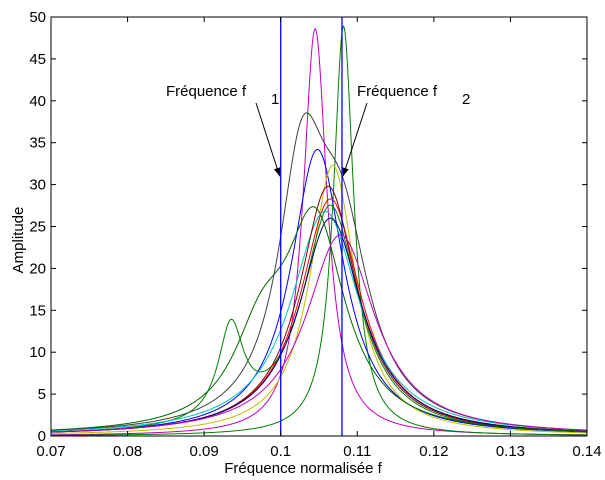 This screenshot has width=605, height=480. I want to click on x-tick-label: 0.1, so click(280, 451).